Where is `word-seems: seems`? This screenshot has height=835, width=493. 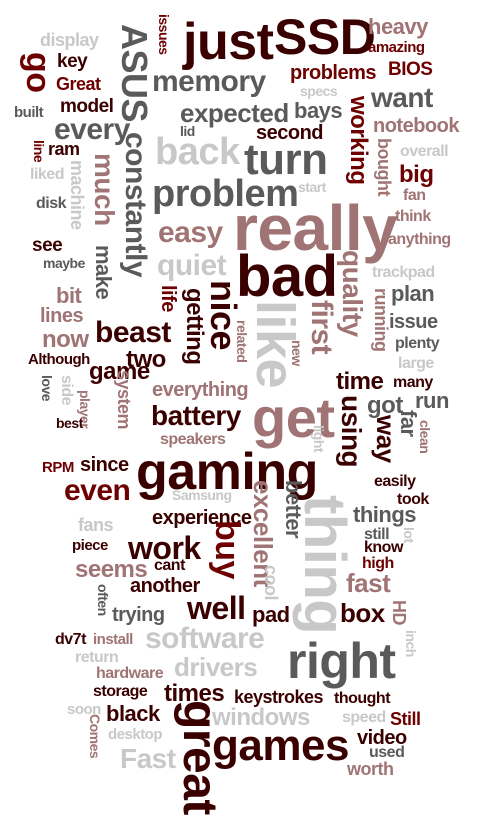
word-seems: seems is located at coordinates (111, 569).